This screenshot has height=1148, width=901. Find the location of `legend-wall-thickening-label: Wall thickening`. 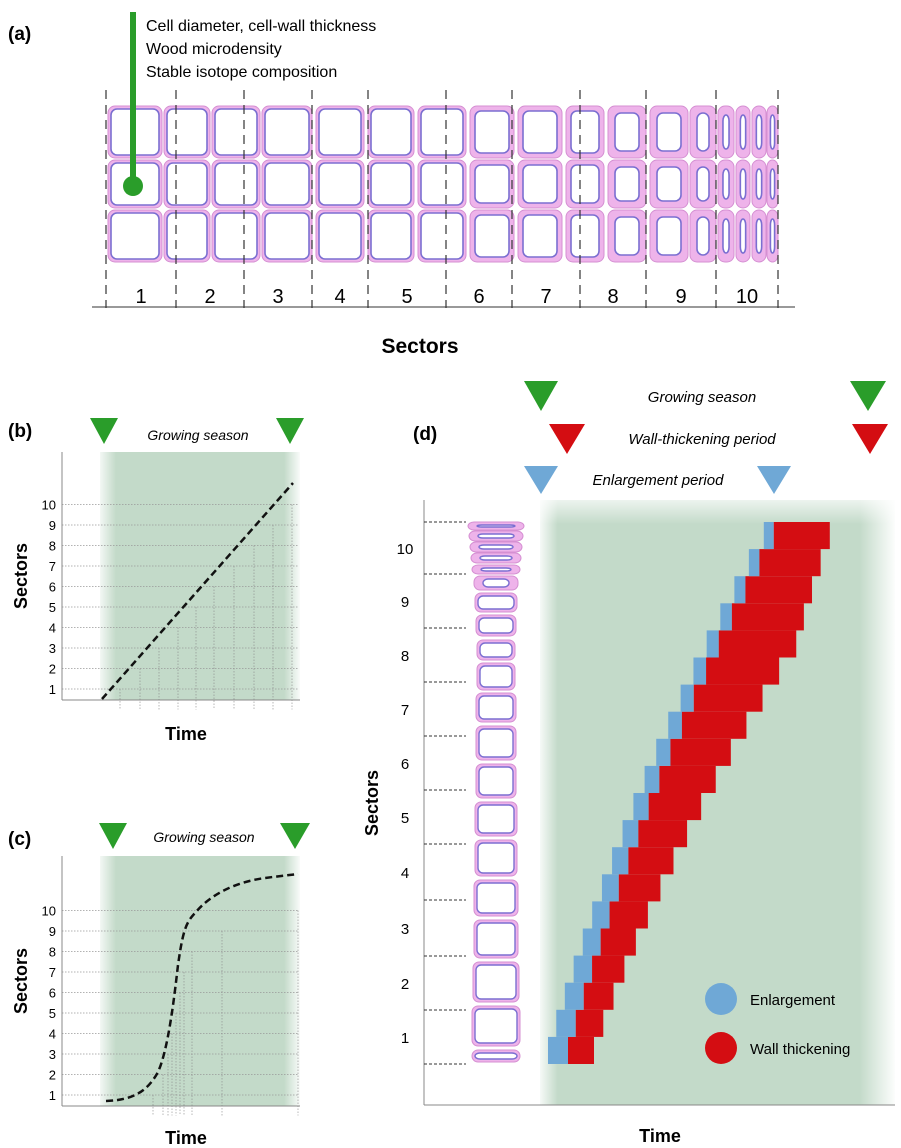

legend-wall-thickening-label: Wall thickening is located at coordinates (800, 1049).